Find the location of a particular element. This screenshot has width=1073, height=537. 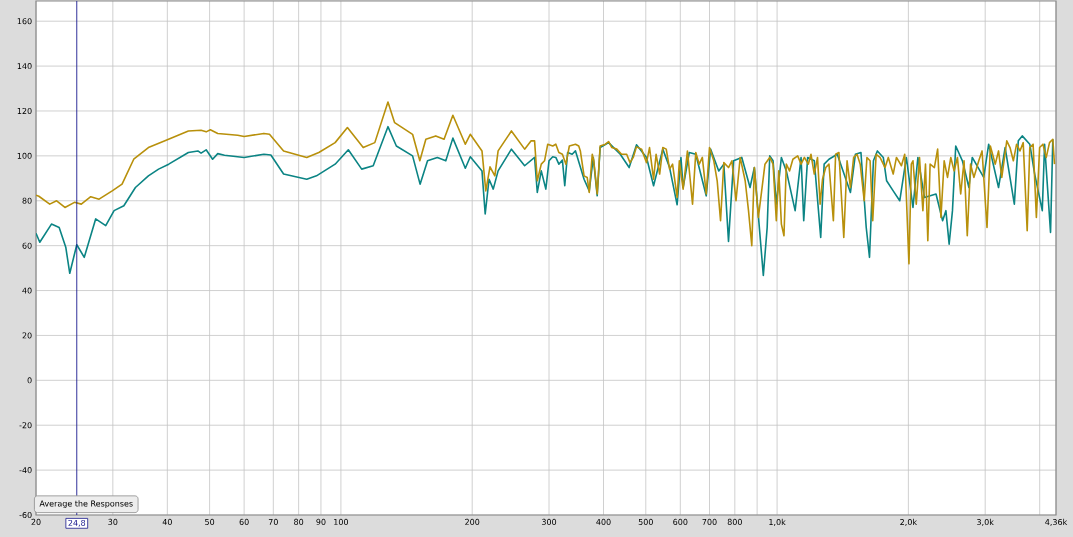

x-tick-label: 60 is located at coordinates (244, 521).